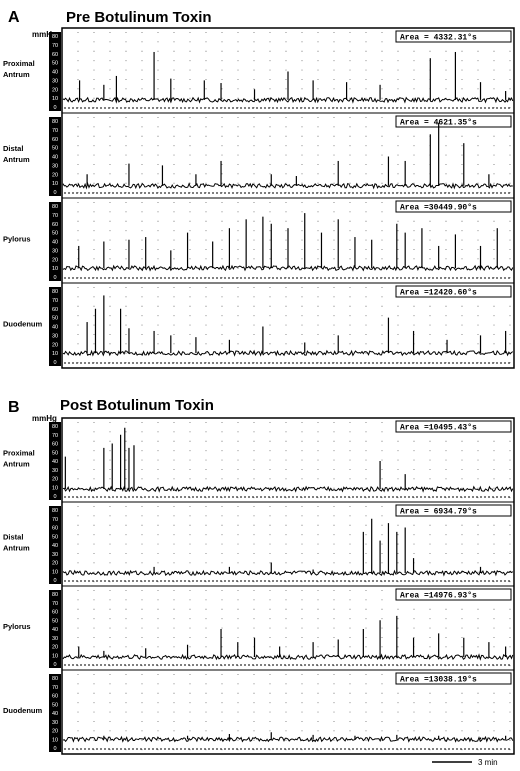  What do you see at coordinates (55, 90) in the screenshot?
I see `ta1-y-tick-label: 20` at bounding box center [55, 90].